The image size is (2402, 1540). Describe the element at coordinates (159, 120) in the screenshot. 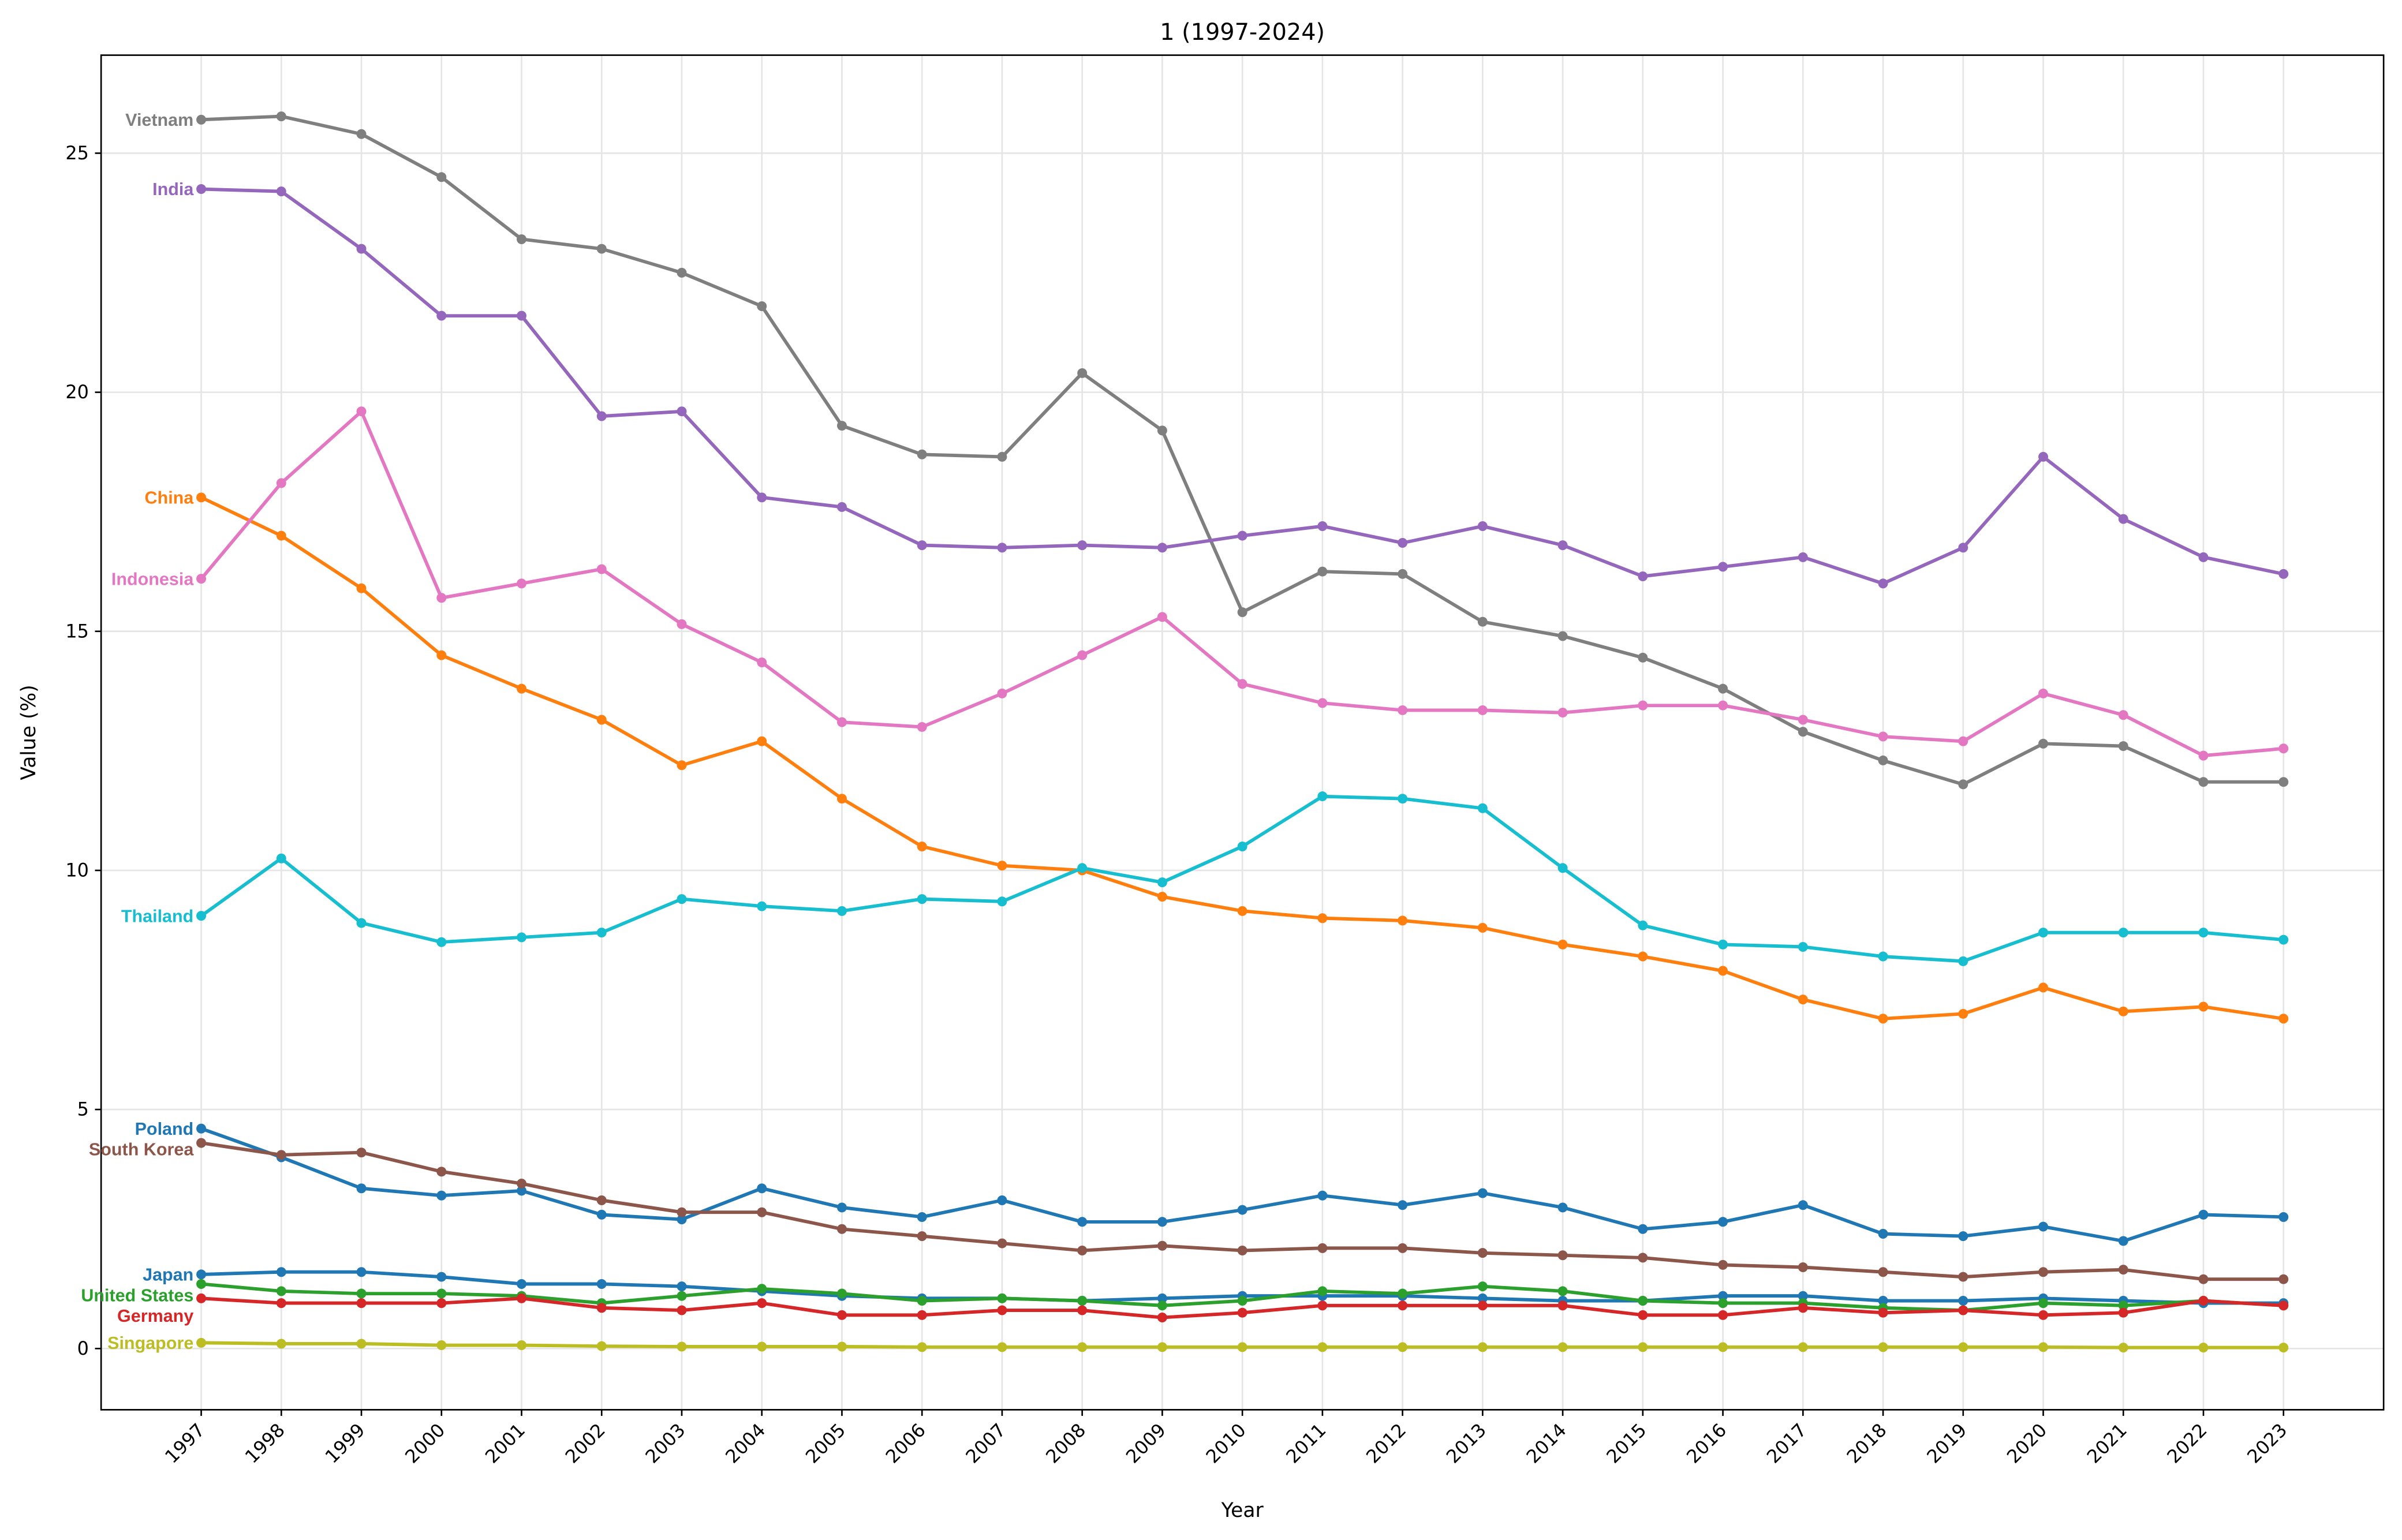

I see `series-label-vietnam: Vietnam` at that location.